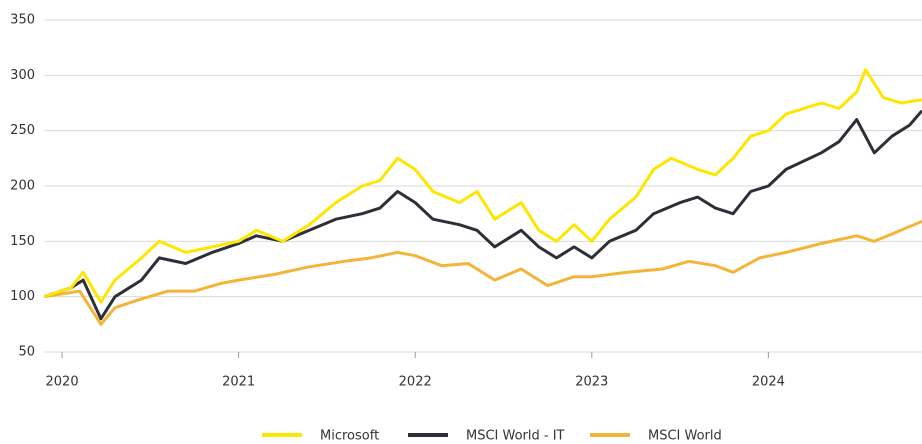 The image size is (922, 444). I want to click on y-tick-label: 150, so click(22, 241).